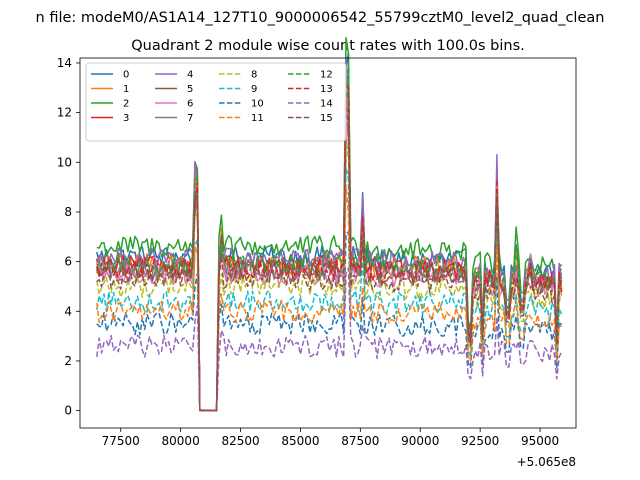  Describe the element at coordinates (326, 118) in the screenshot. I see `legend-label-15: 15` at that location.